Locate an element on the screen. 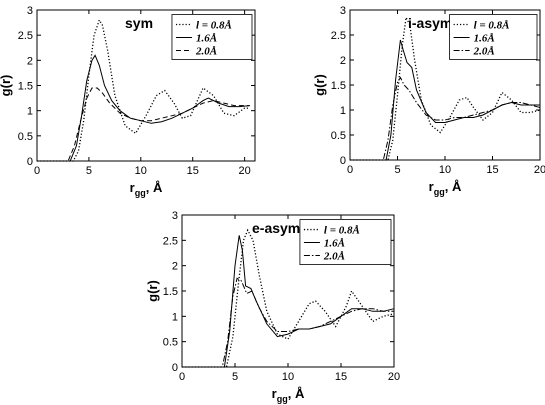  panel-title: e-asym is located at coordinates (276, 228).